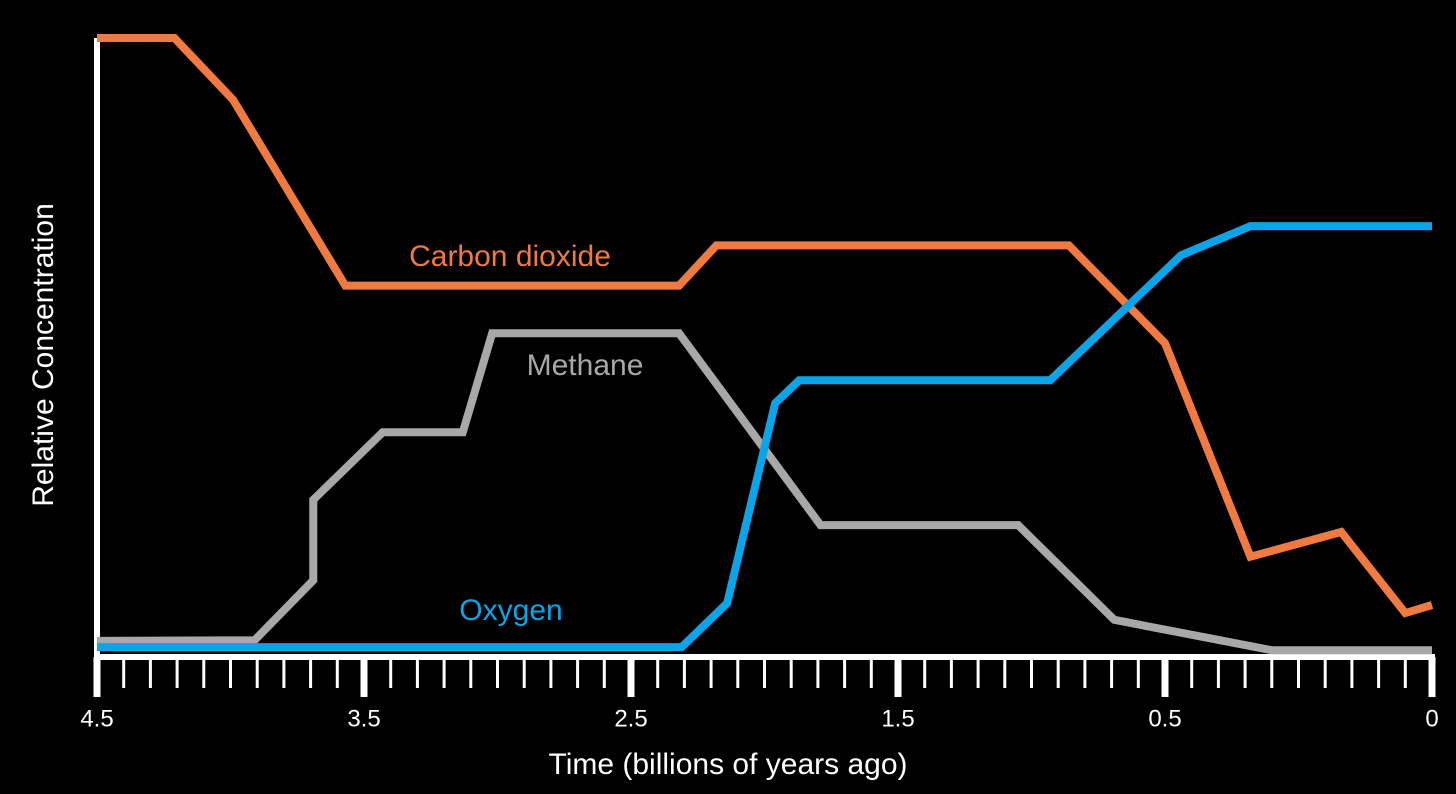 The height and width of the screenshot is (794, 1456). What do you see at coordinates (1164, 718) in the screenshot?
I see `x-tick-label: 0.5` at bounding box center [1164, 718].